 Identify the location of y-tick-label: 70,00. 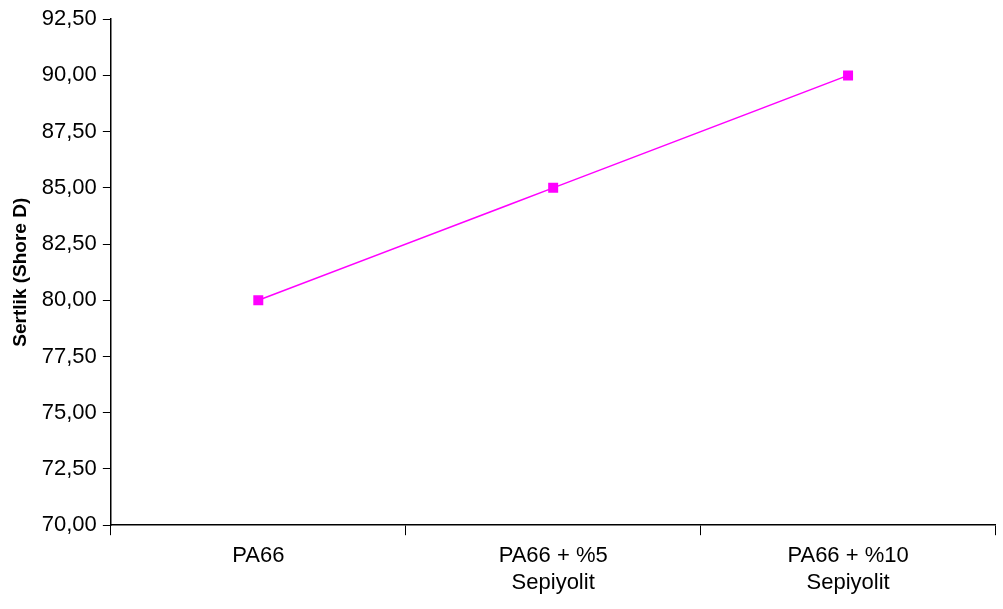
(69, 524).